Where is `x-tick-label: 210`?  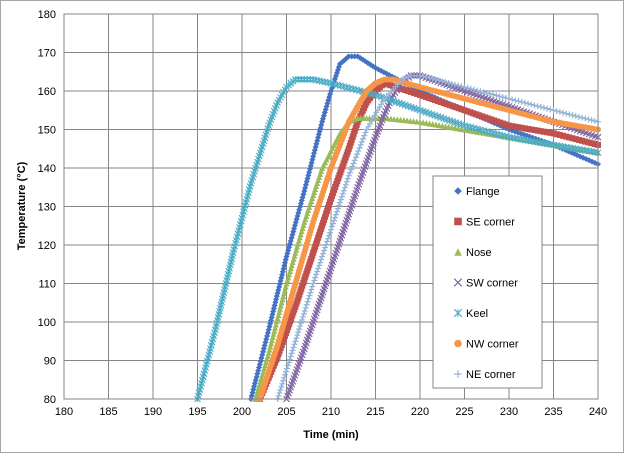
x-tick-label: 210 is located at coordinates (331, 412).